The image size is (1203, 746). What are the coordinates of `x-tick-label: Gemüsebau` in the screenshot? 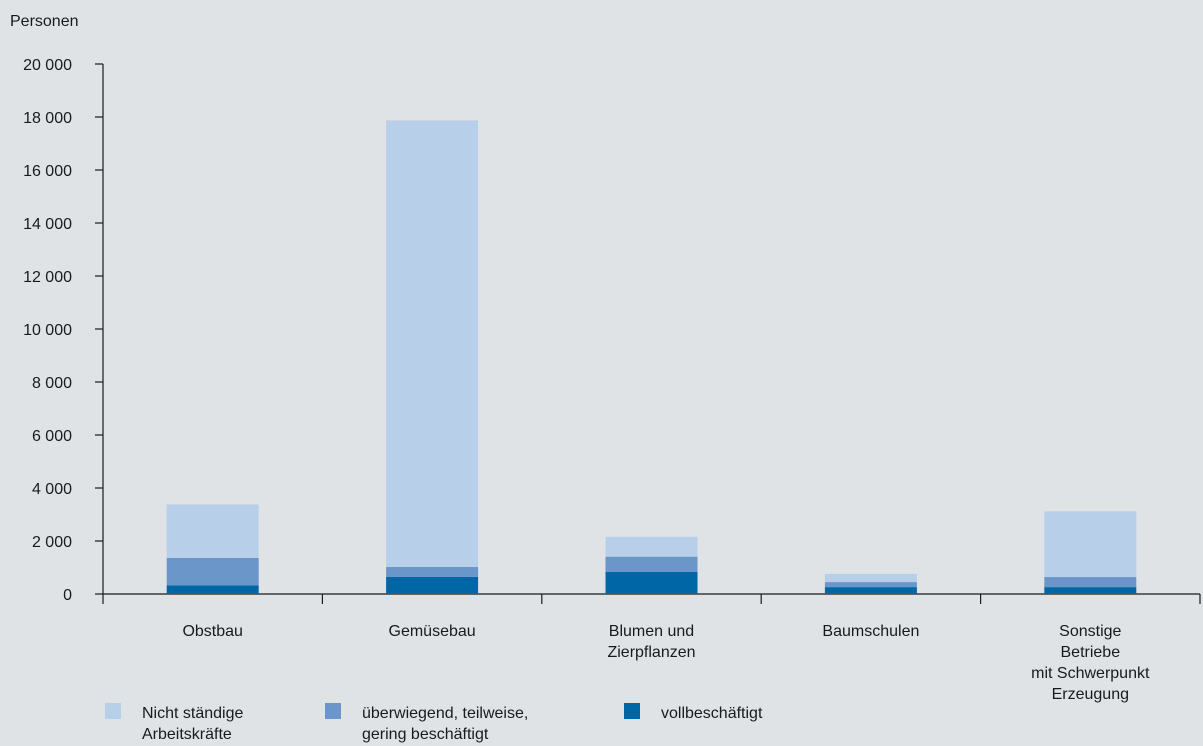 It's located at (432, 631).